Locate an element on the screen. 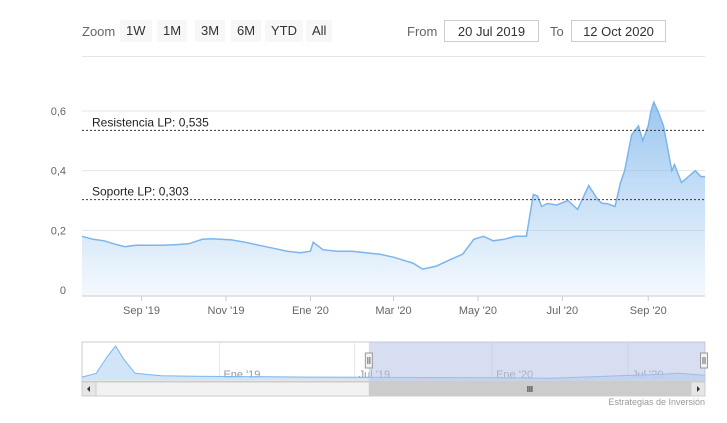  zoom-ytd-button: YTD is located at coordinates (284, 31).